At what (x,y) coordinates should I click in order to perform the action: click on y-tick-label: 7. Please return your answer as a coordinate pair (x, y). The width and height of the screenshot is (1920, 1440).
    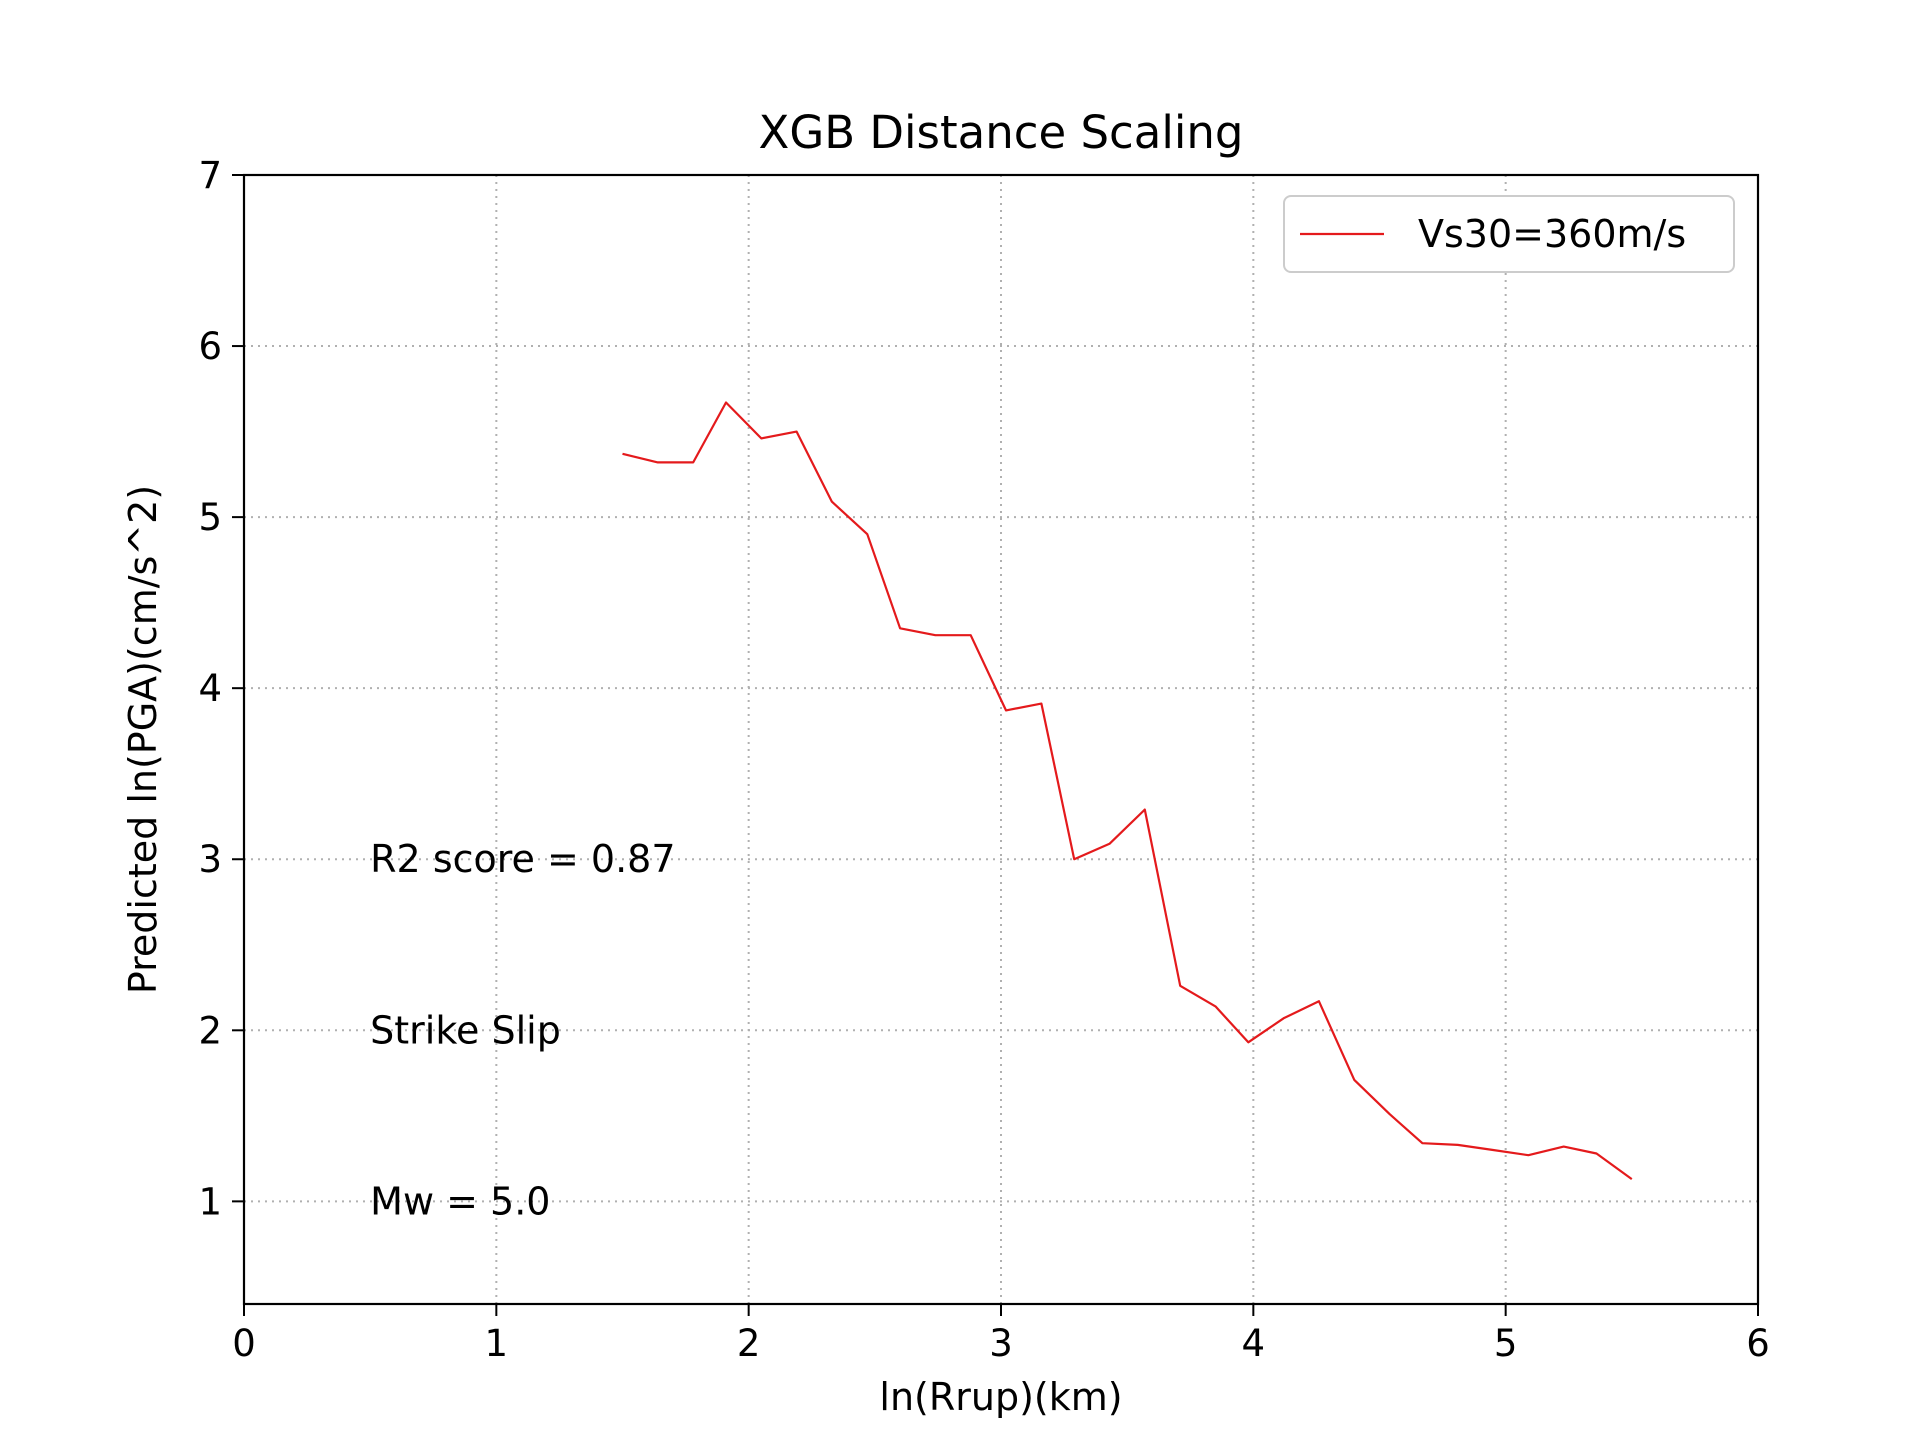
    Looking at the image, I should click on (210, 175).